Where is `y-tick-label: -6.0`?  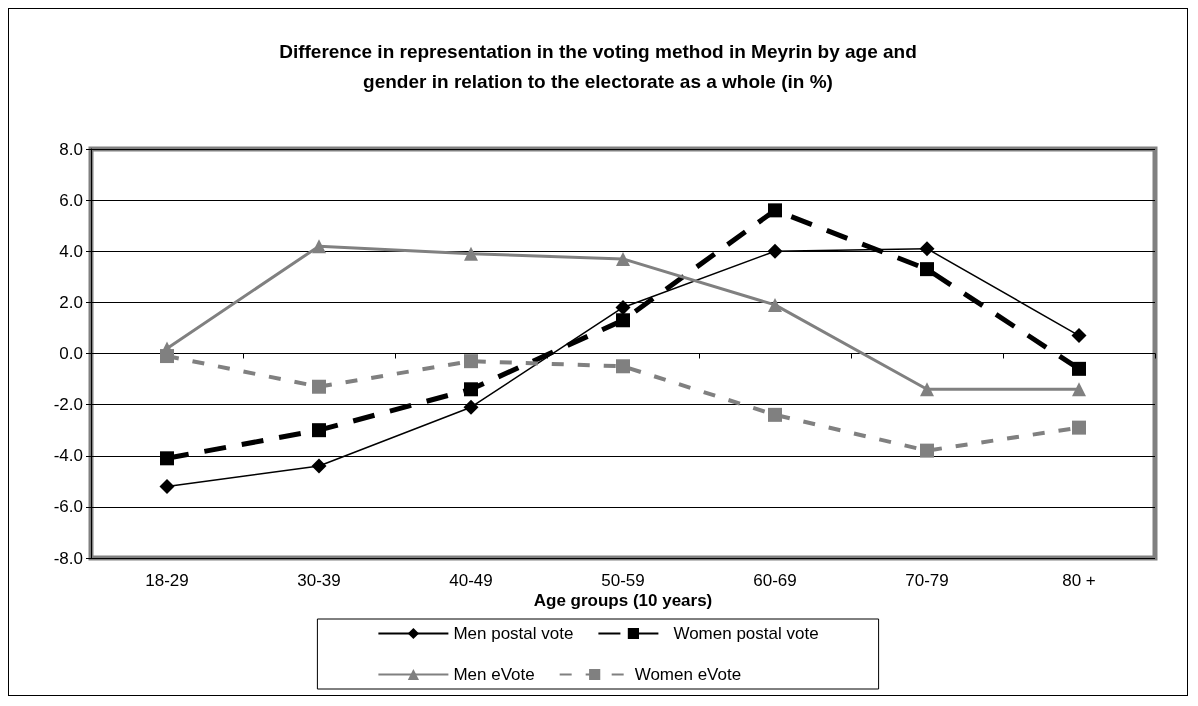 y-tick-label: -6.0 is located at coordinates (68, 507).